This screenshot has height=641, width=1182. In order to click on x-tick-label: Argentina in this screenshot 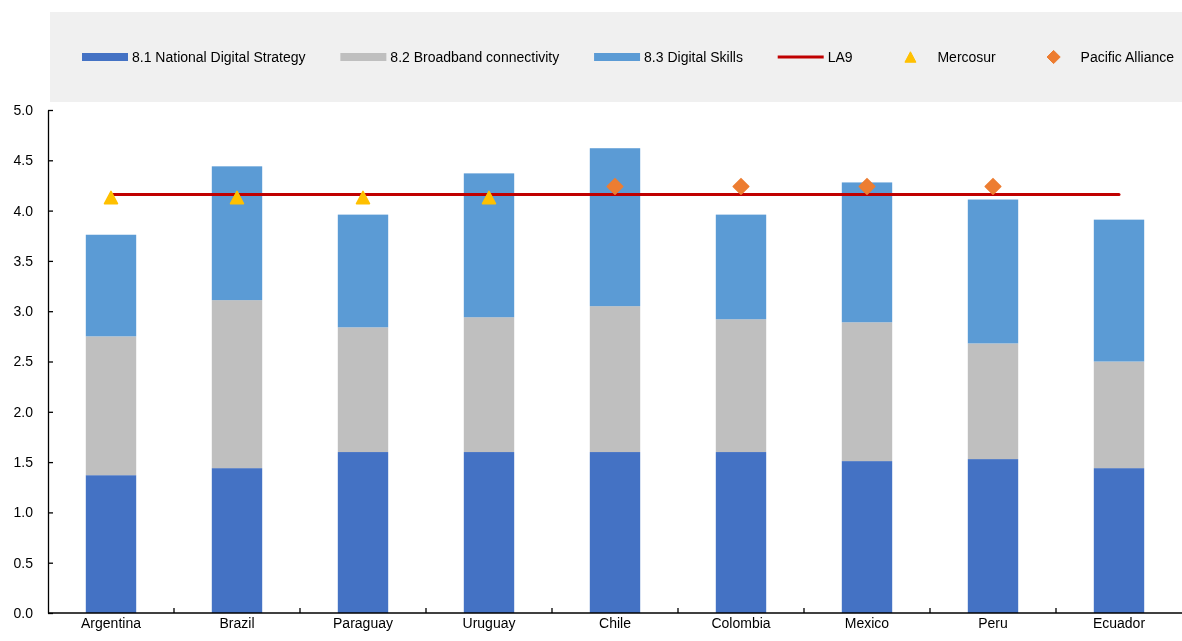, I will do `click(111, 622)`.